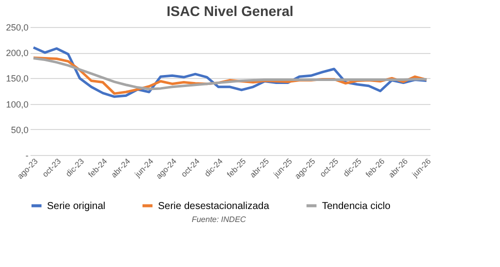 The image size is (500, 267). What do you see at coordinates (19, 129) in the screenshot?
I see `y-tick-label: 50,0` at bounding box center [19, 129].